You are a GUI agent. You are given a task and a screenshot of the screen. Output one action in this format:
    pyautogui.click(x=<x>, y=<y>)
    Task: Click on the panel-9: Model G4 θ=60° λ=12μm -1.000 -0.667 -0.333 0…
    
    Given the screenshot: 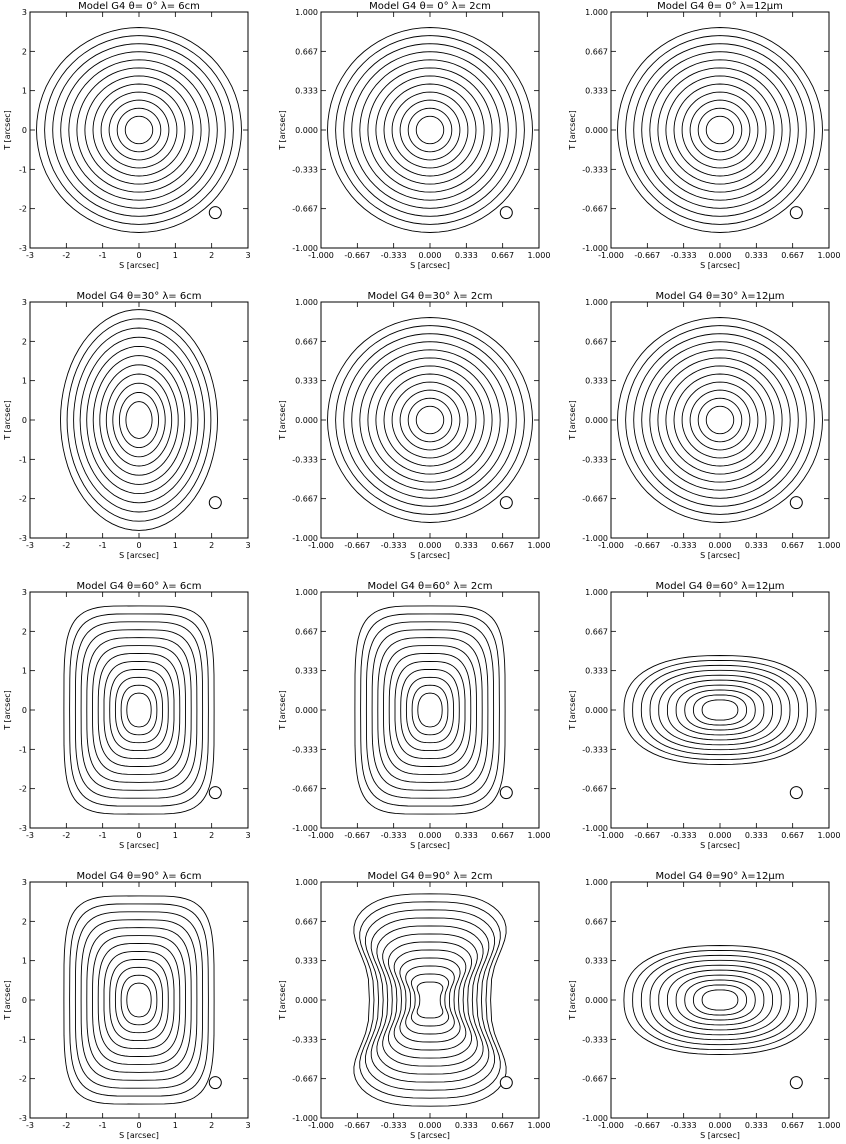 What is the action you would take?
    pyautogui.click(x=704, y=715)
    